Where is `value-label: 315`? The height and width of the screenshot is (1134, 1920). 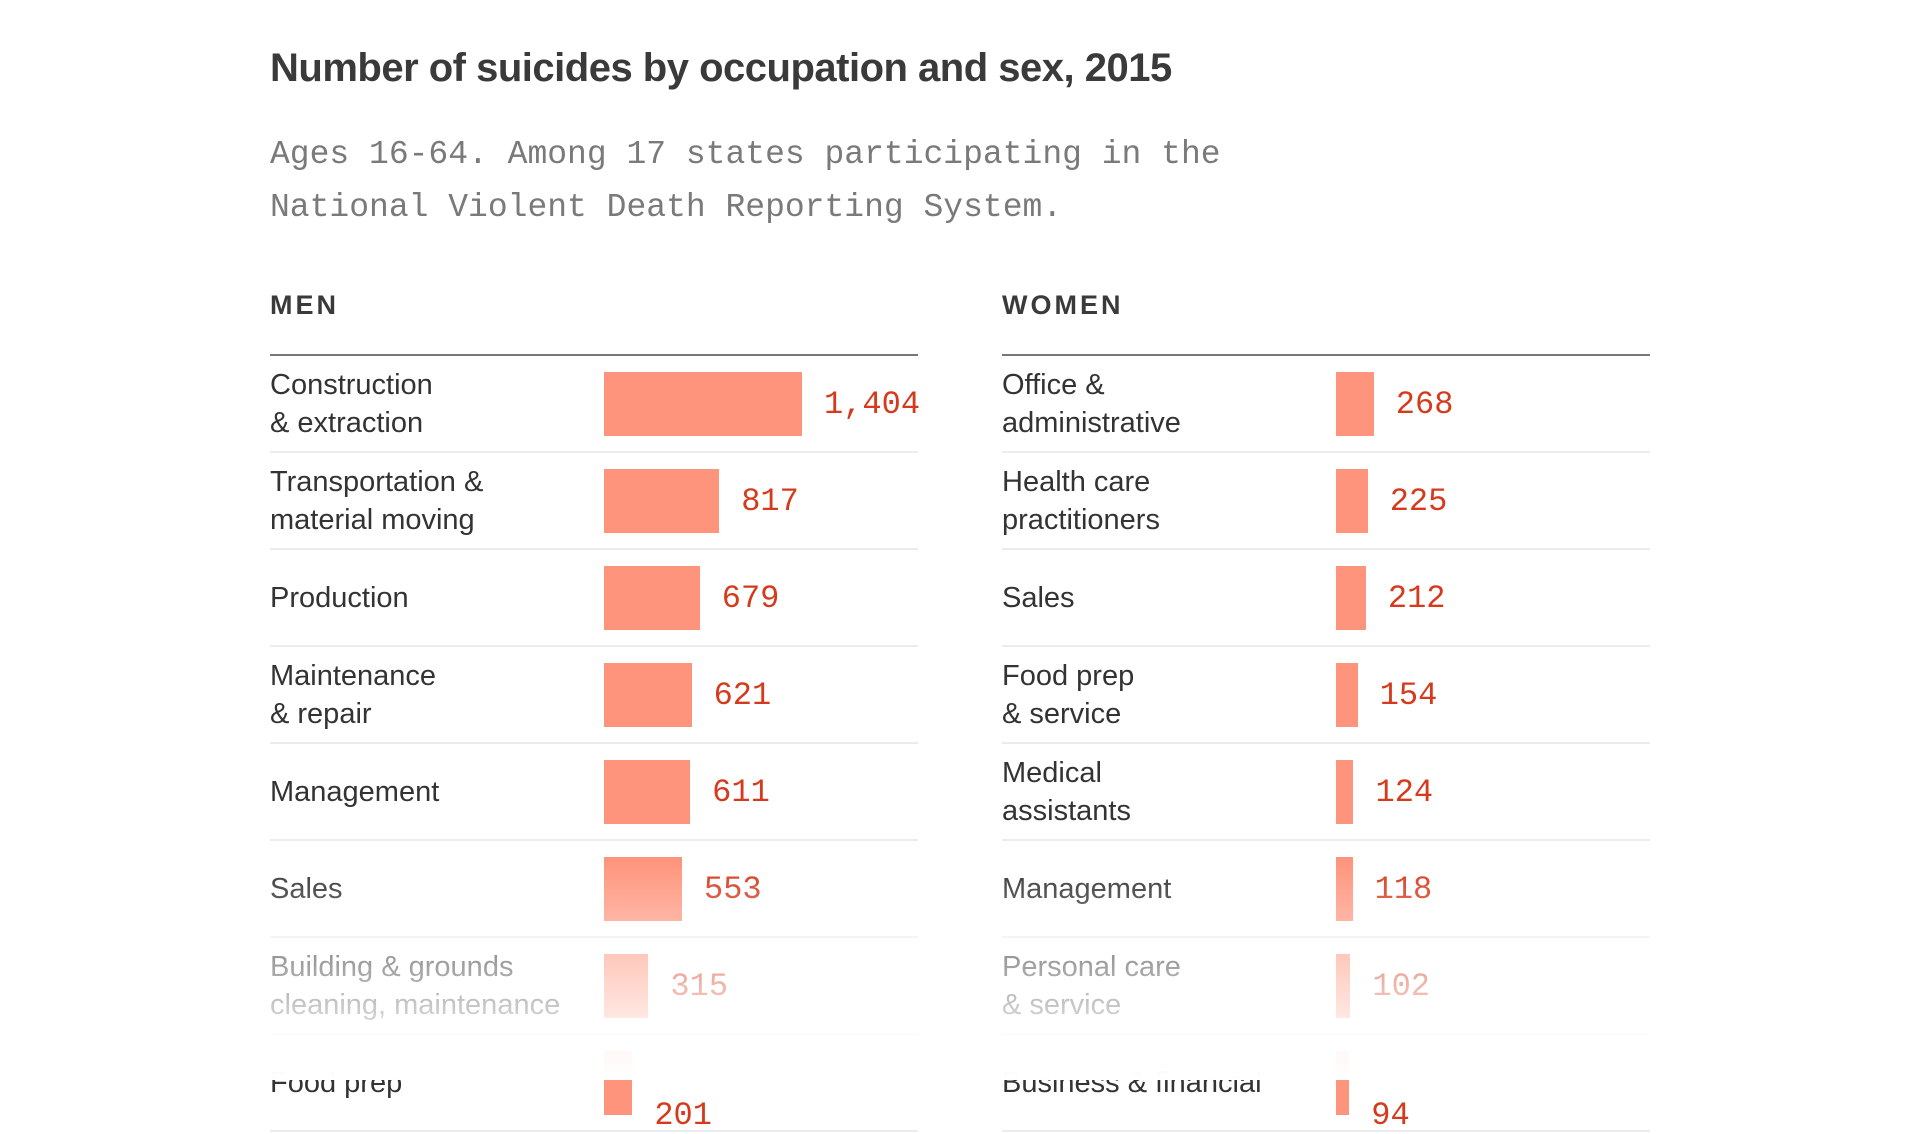 value-label: 315 is located at coordinates (699, 986).